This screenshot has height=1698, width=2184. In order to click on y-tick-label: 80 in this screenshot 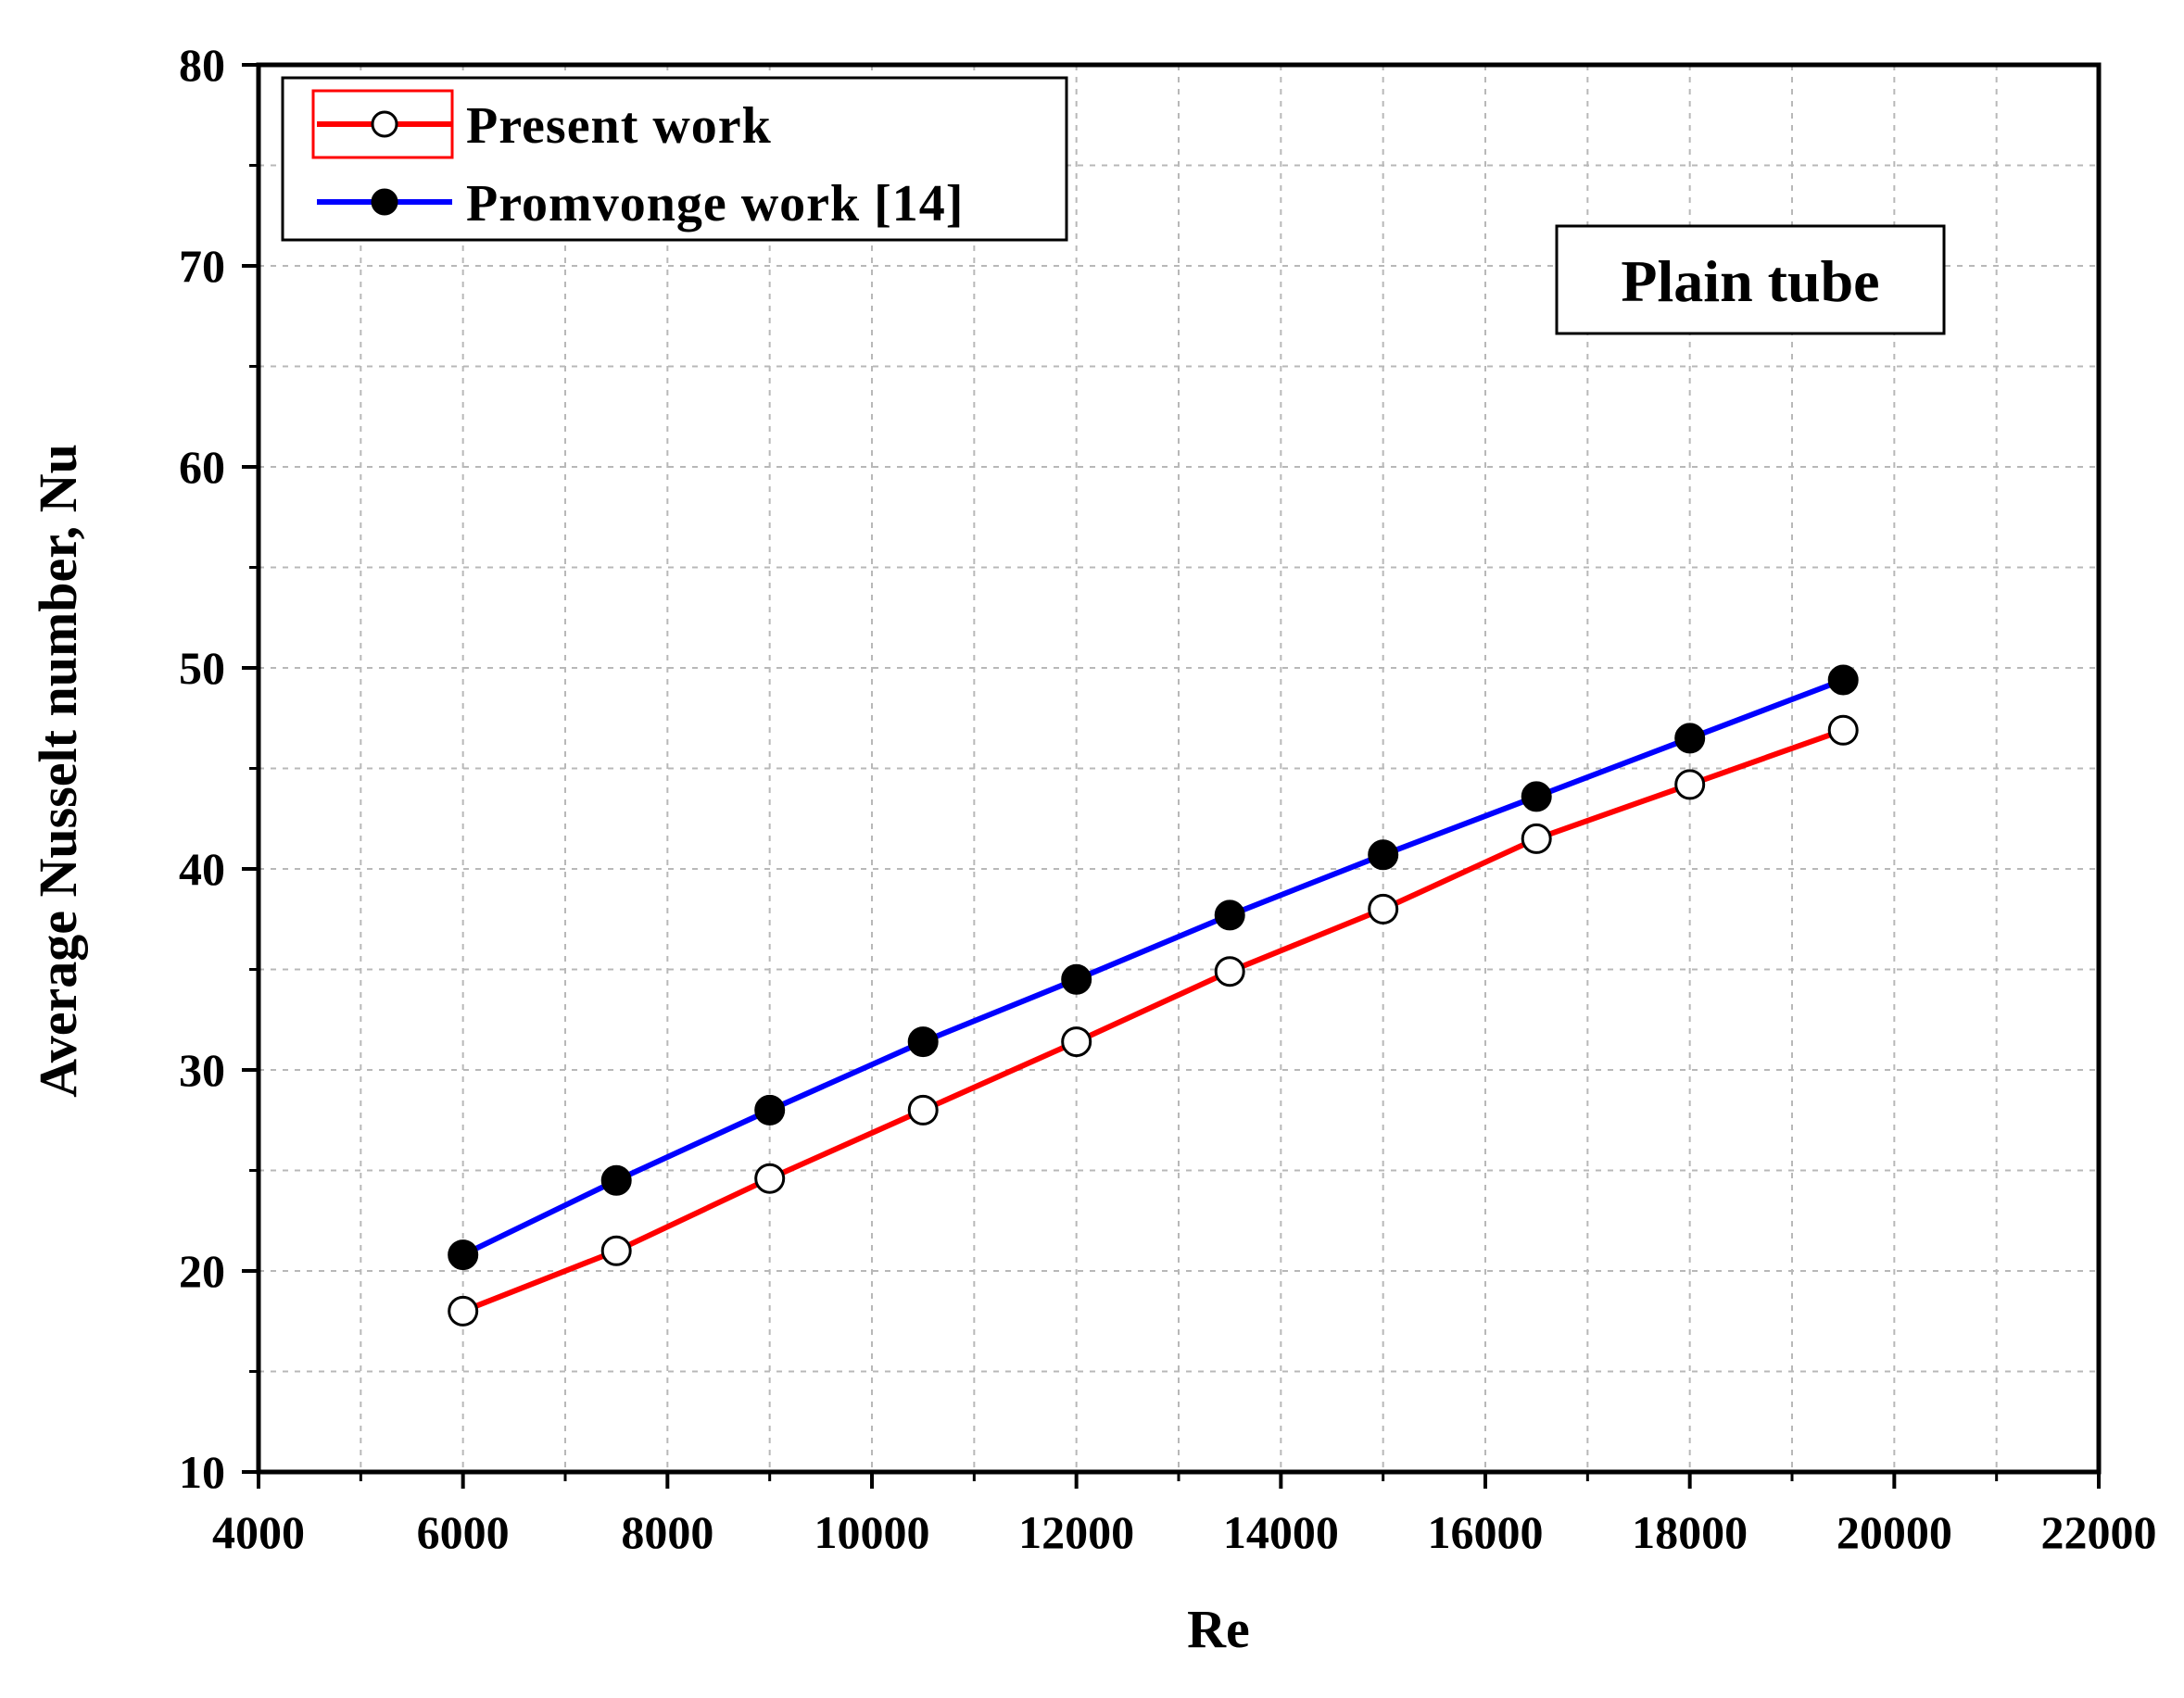, I will do `click(202, 65)`.